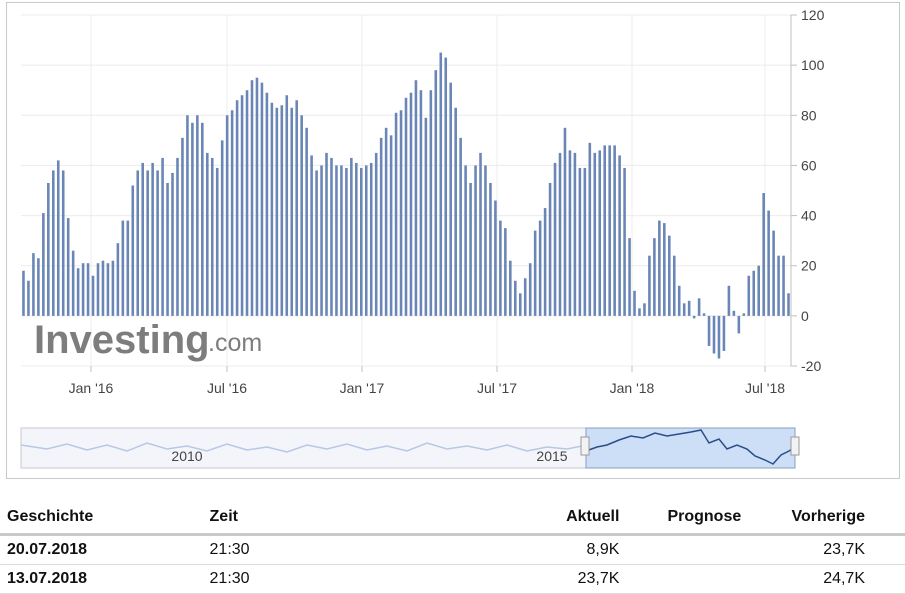  Describe the element at coordinates (809, 216) in the screenshot. I see `y-tick-label: 40` at that location.